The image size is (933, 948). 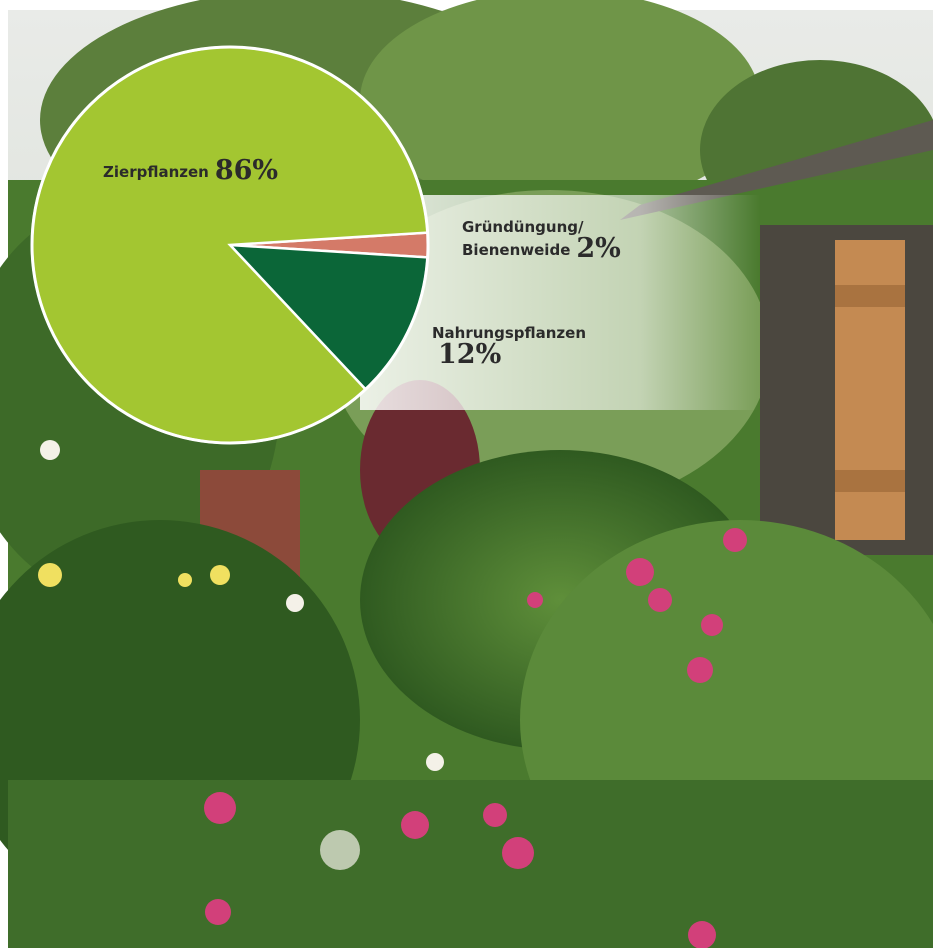 What do you see at coordinates (470, 354) in the screenshot?
I see `value-label: 12%` at bounding box center [470, 354].